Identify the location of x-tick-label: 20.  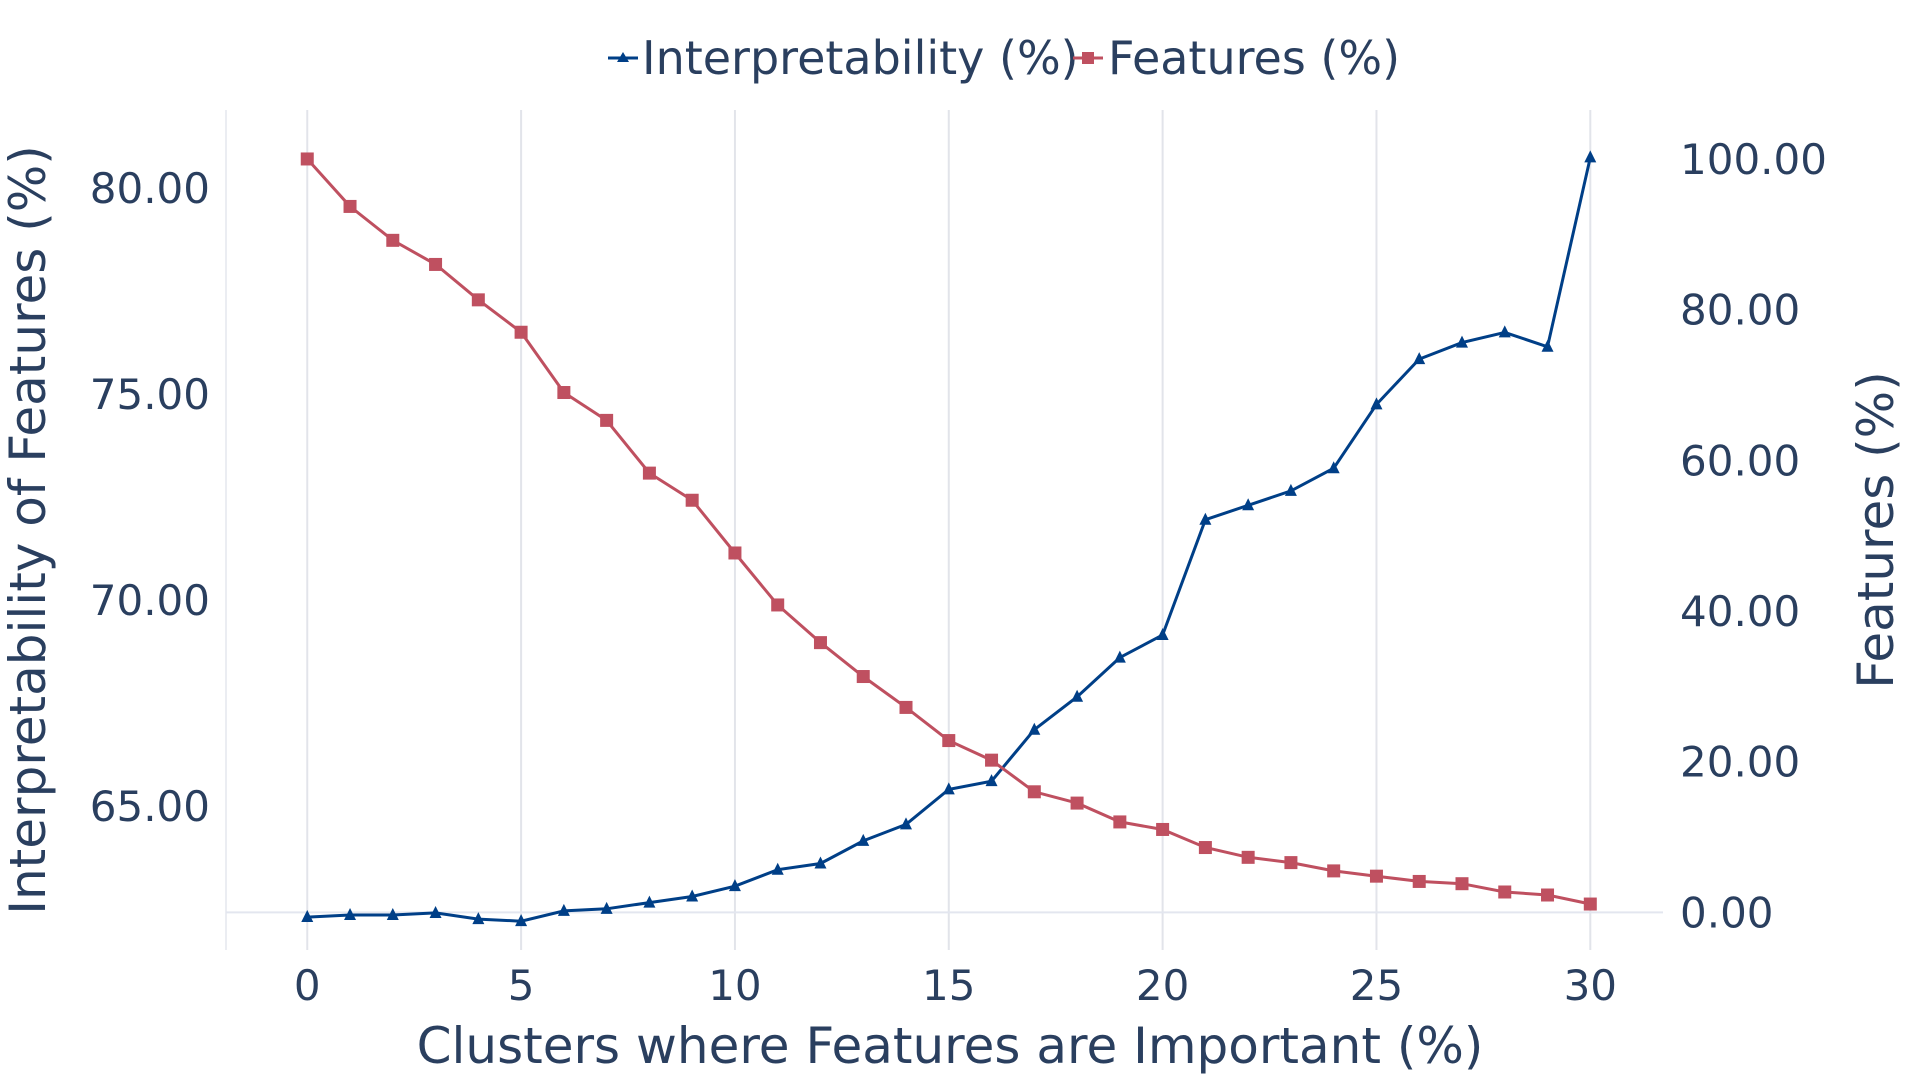
(1162, 985).